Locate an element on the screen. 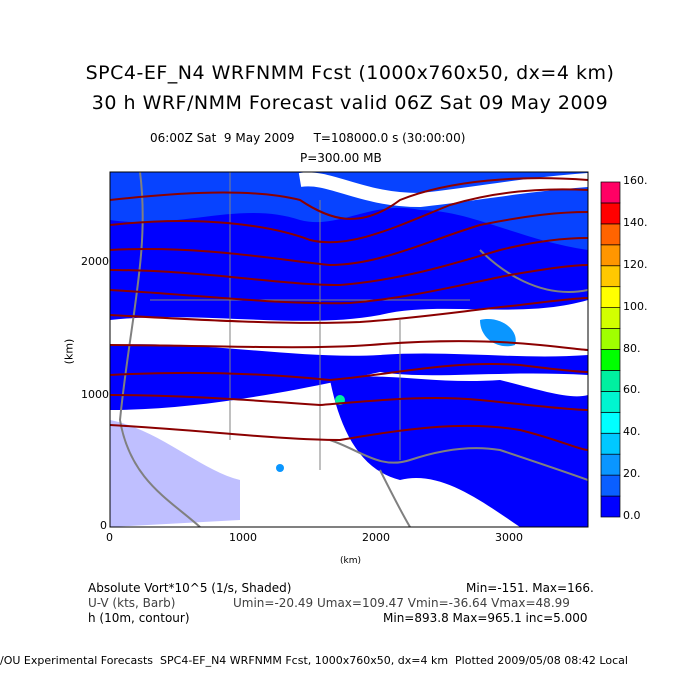 The width and height of the screenshot is (700, 700). x-tick-2000: 2000 is located at coordinates (376, 537).